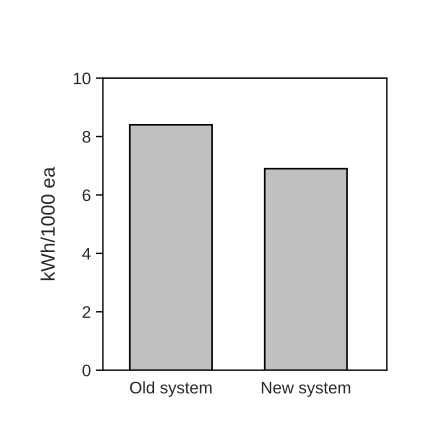  Describe the element at coordinates (47, 223) in the screenshot. I see `y-axis-title: kWh/1000 ea` at that location.